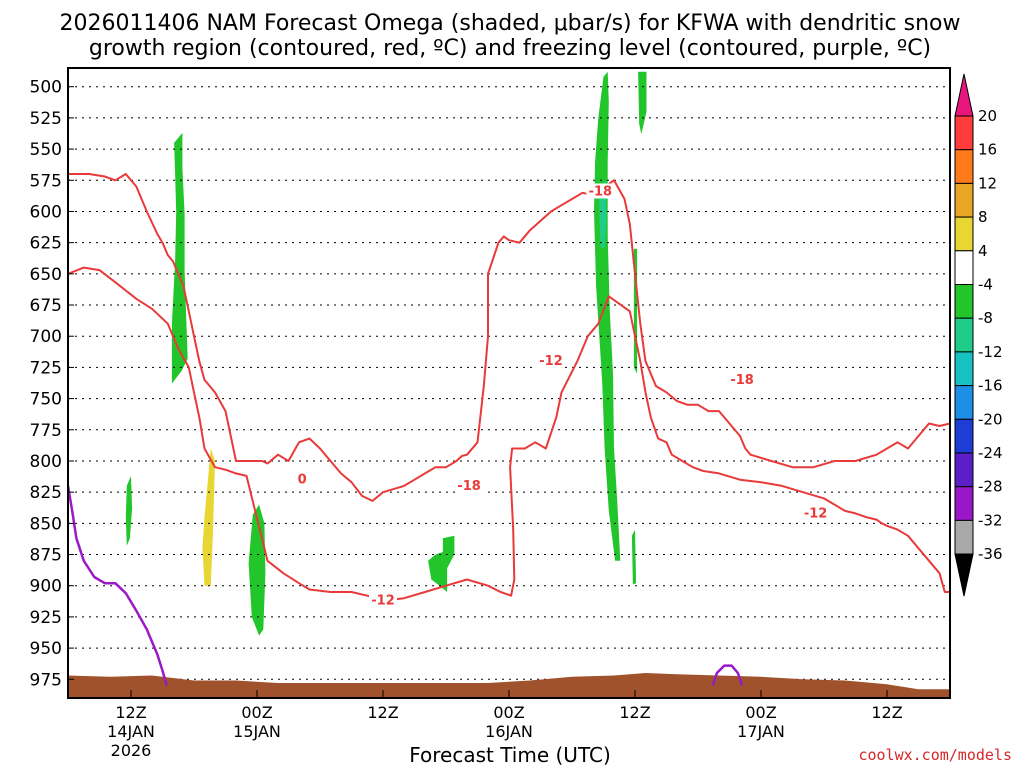 The image size is (1024, 768). What do you see at coordinates (508, 712) in the screenshot?
I see `x-tick-label-3: 00Z` at bounding box center [508, 712].